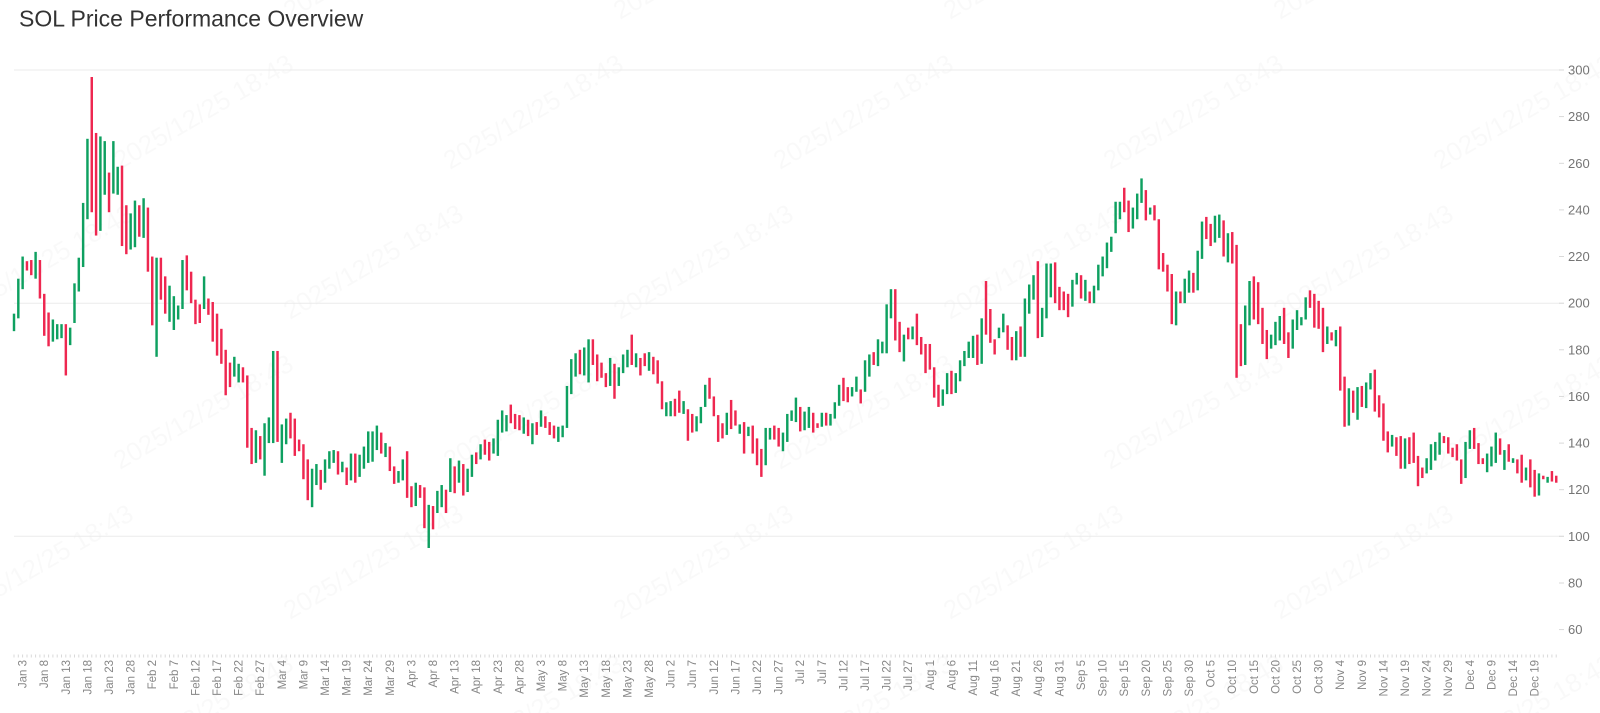 The image size is (1600, 713). What do you see at coordinates (1406, 678) in the screenshot?
I see `svg-text: Nov 19` at bounding box center [1406, 678].